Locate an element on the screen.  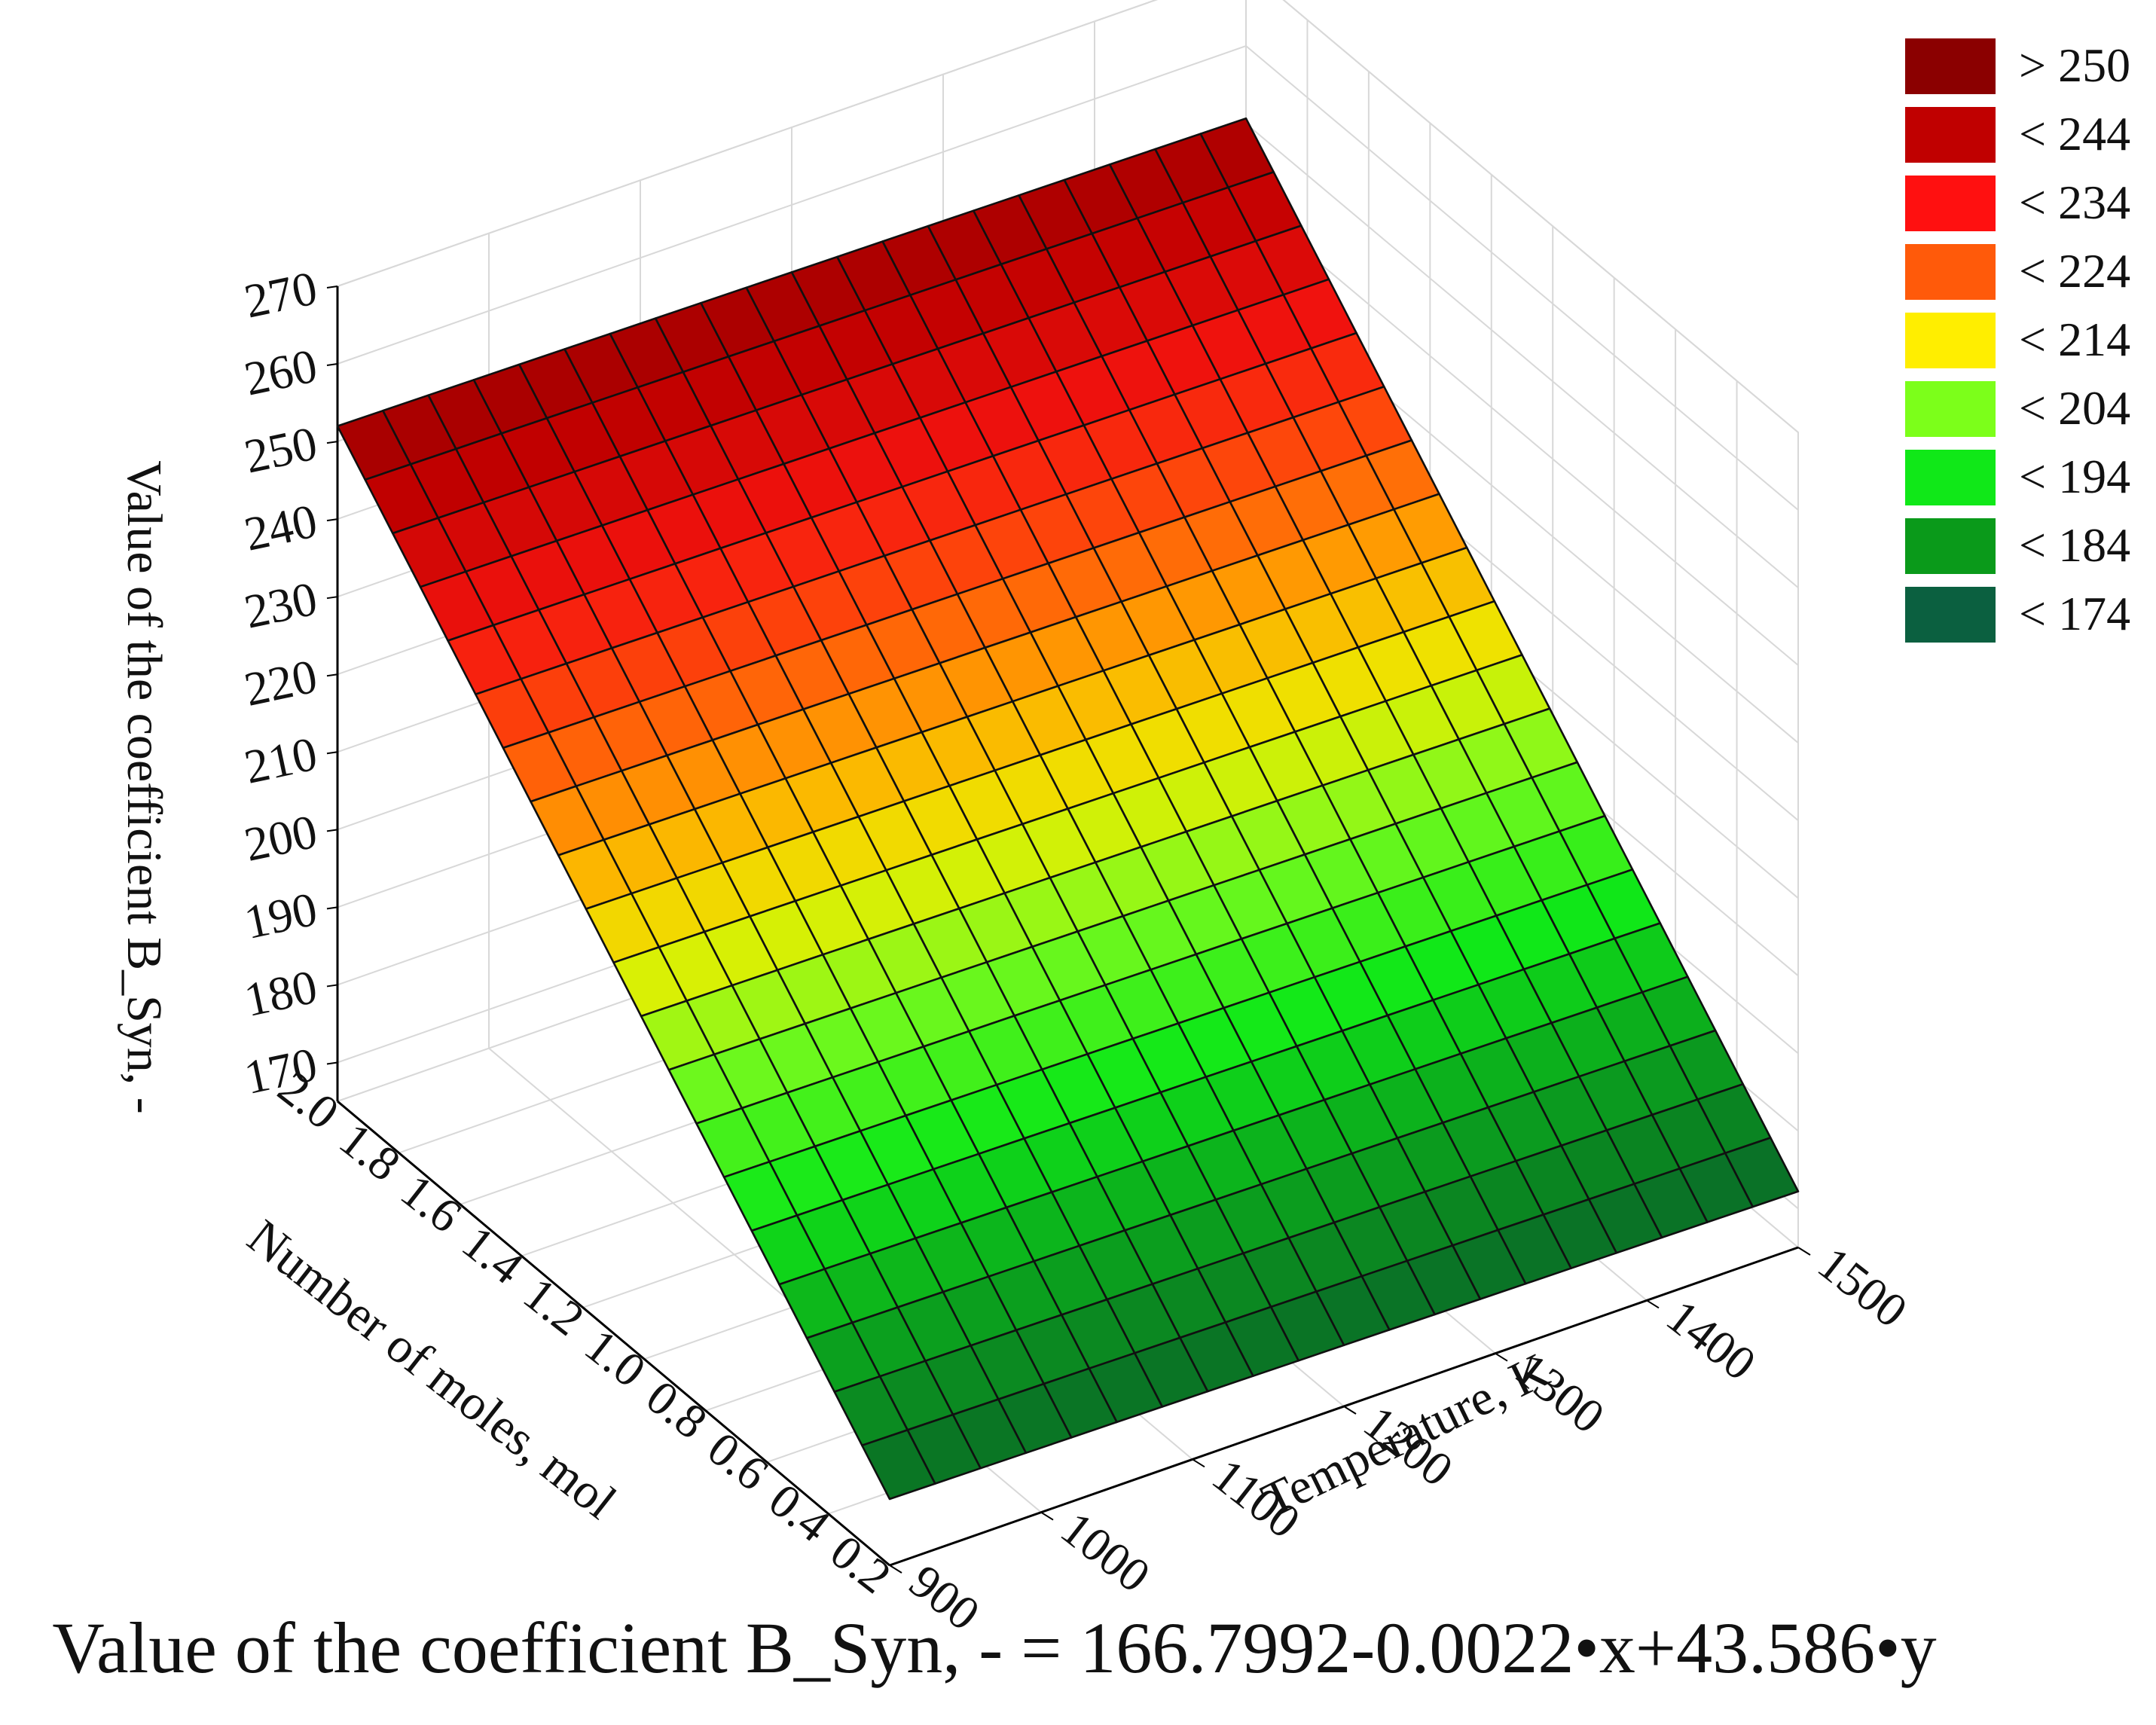
legend-label: < 244 is located at coordinates (2074, 134).